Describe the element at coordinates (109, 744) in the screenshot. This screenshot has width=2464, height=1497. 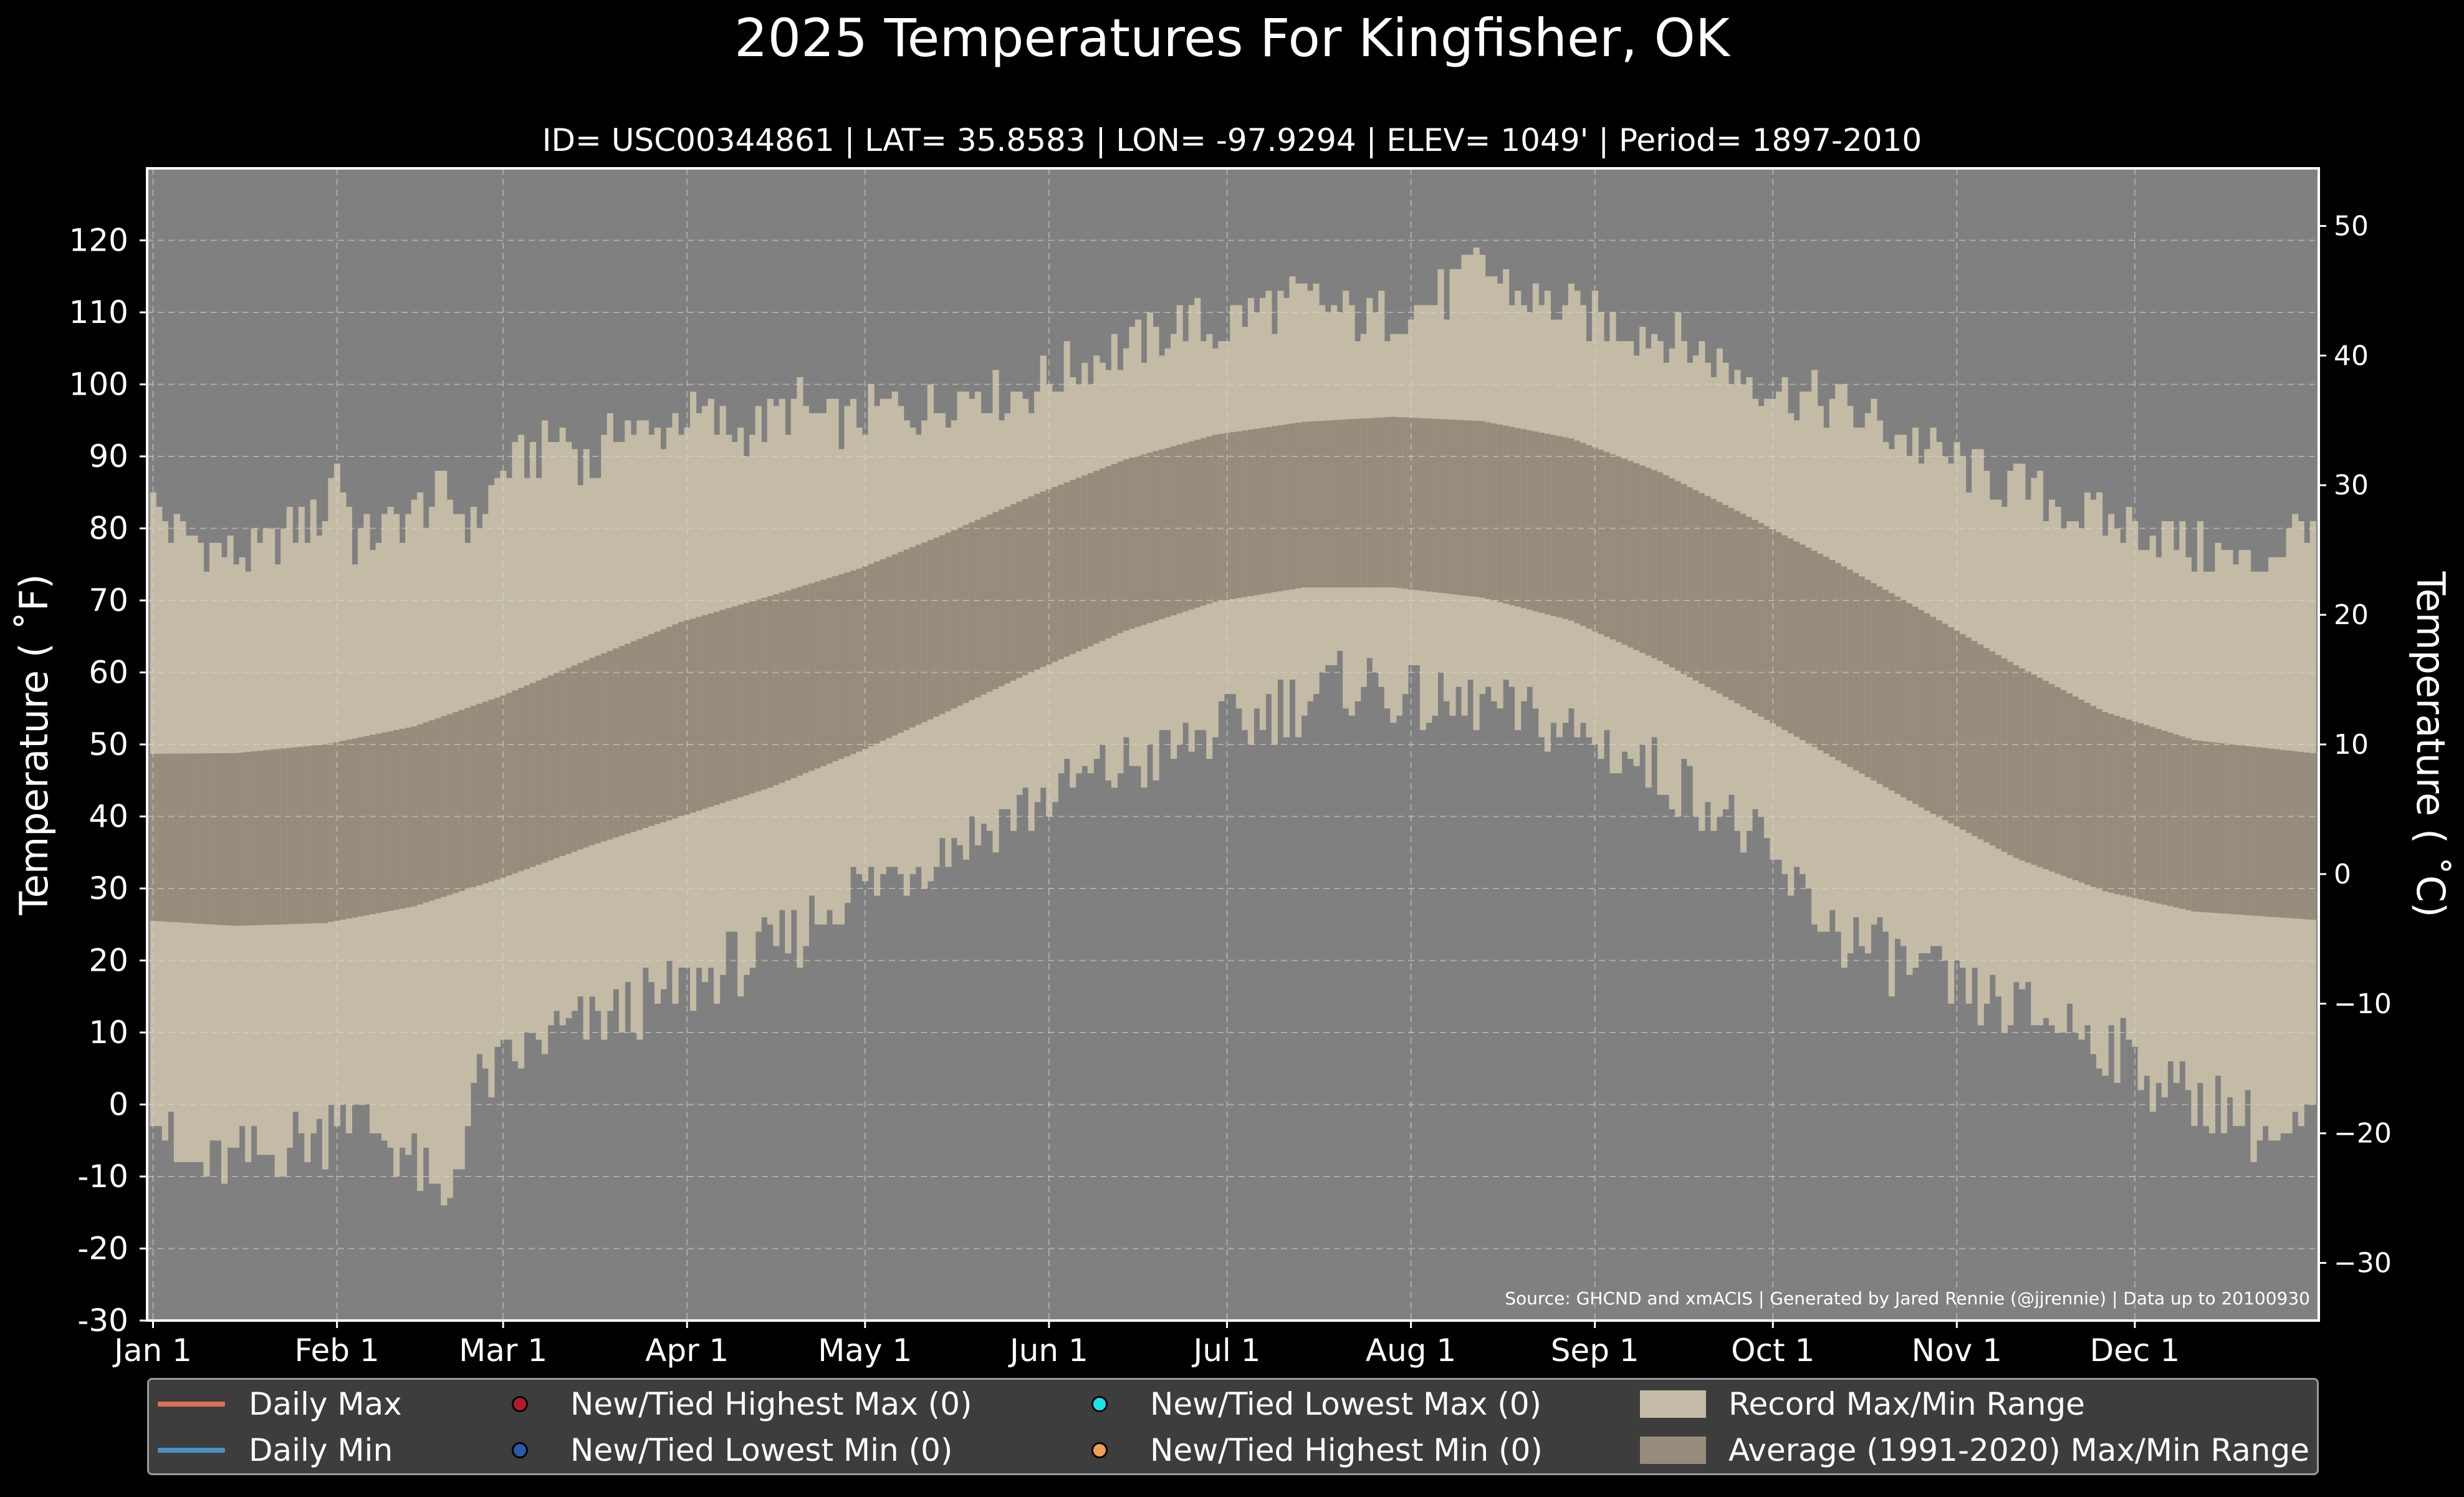
I see `y-tick-label-left: 50` at that location.